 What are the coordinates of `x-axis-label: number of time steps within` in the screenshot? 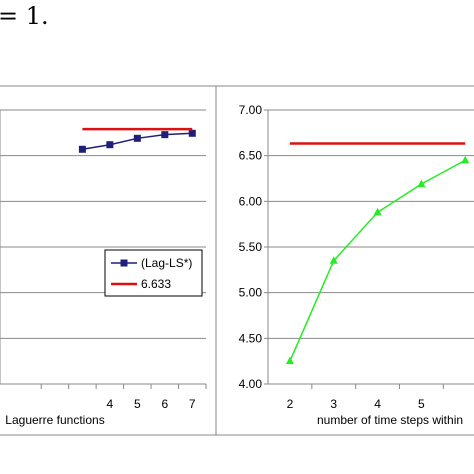 It's located at (390, 420).